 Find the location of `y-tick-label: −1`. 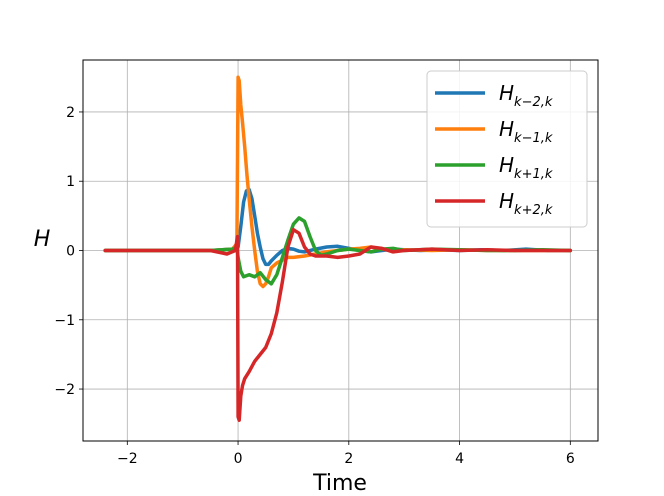

y-tick-label: −1 is located at coordinates (64, 321).